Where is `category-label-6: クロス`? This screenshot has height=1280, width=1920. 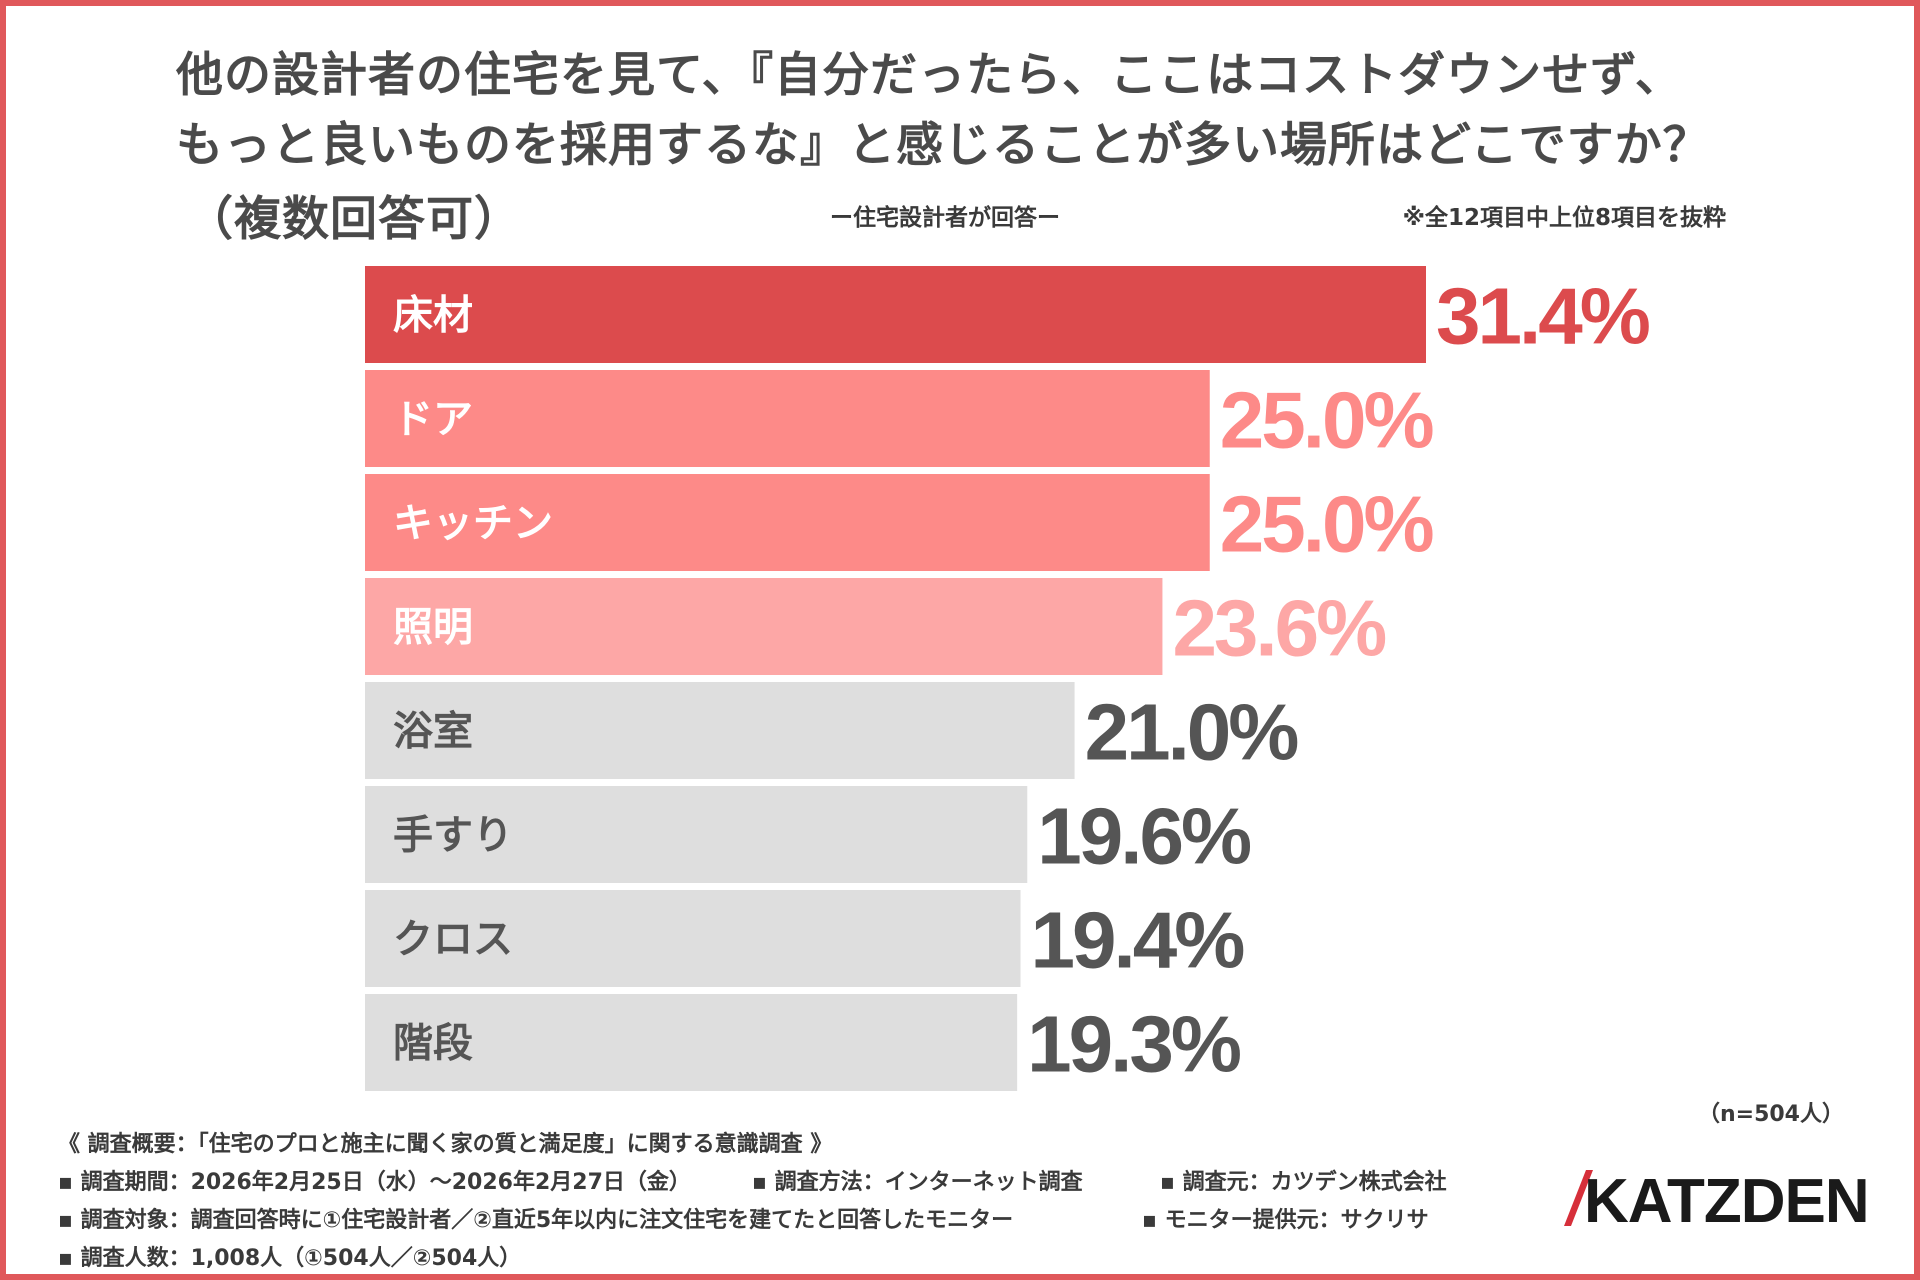 category-label-6: クロス is located at coordinates (453, 940).